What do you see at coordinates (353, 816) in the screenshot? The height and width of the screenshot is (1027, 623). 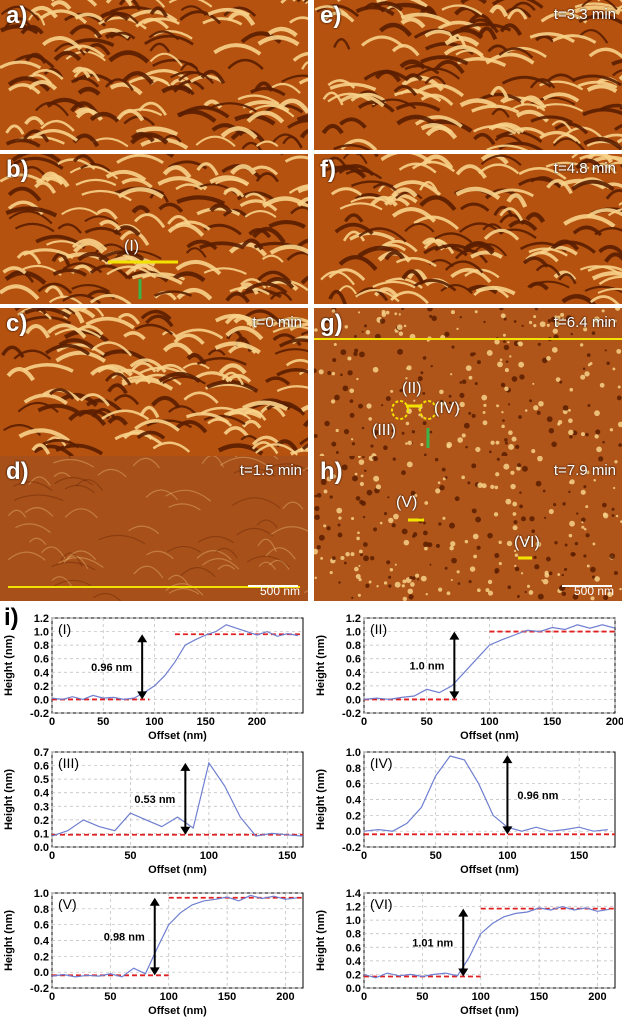 I see `y-tick-label: 0.2` at bounding box center [353, 816].